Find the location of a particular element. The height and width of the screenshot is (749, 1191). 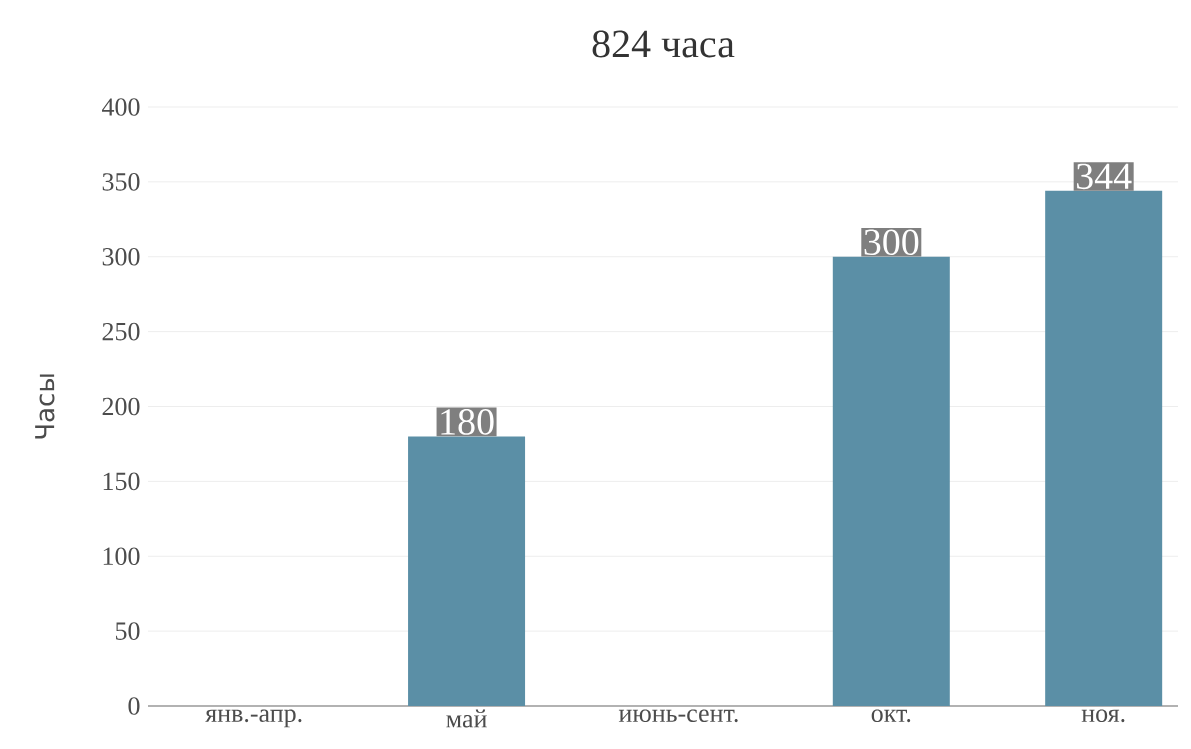

data-label: 300 is located at coordinates (891, 242).